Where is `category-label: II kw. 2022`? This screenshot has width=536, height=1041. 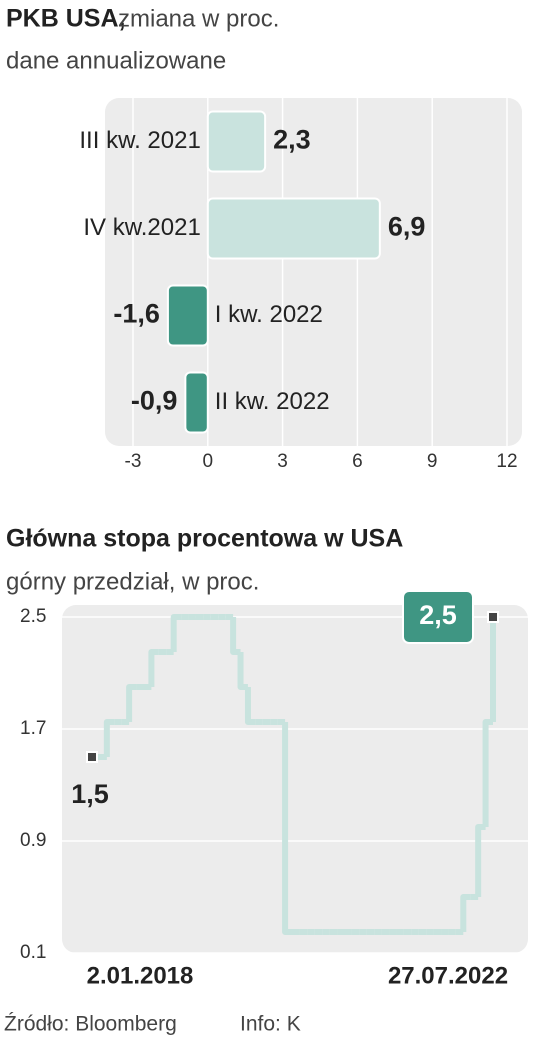
category-label: II kw. 2022 is located at coordinates (272, 401).